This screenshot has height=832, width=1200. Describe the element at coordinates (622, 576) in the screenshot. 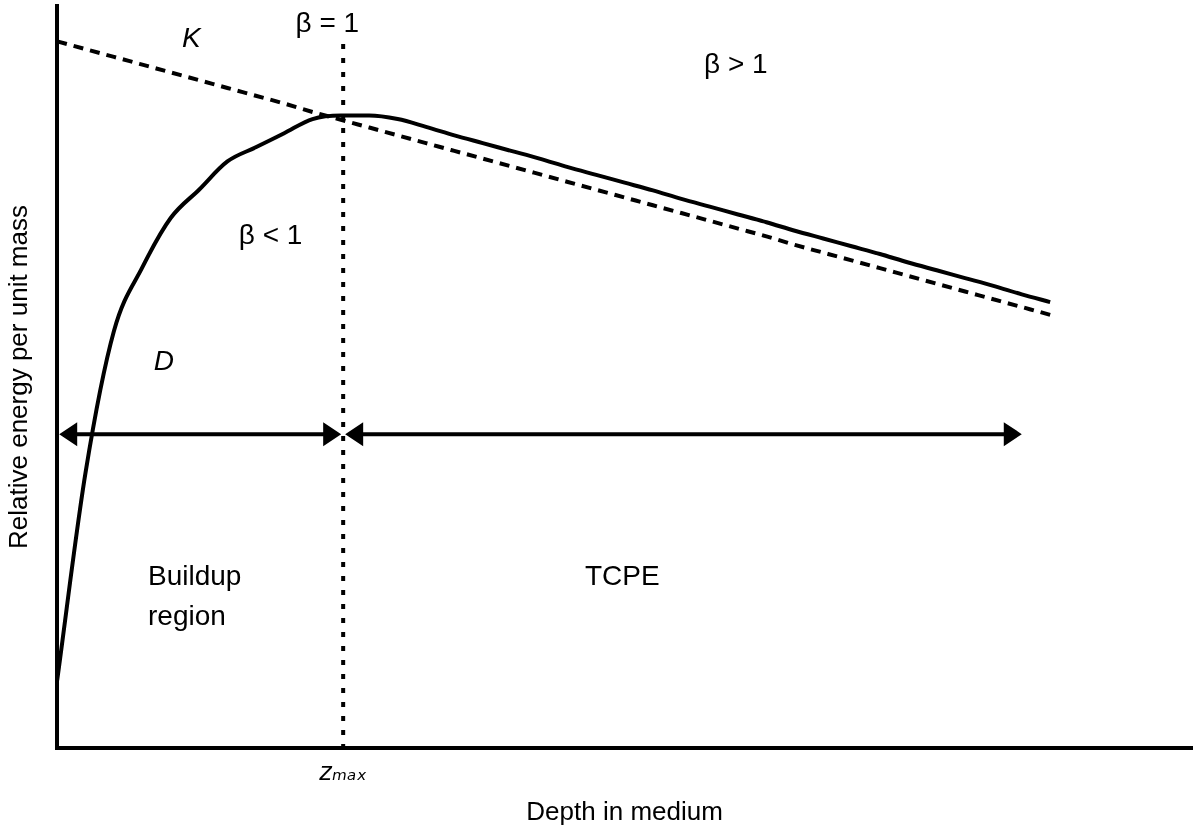

I see `annotation: TCPE` at that location.